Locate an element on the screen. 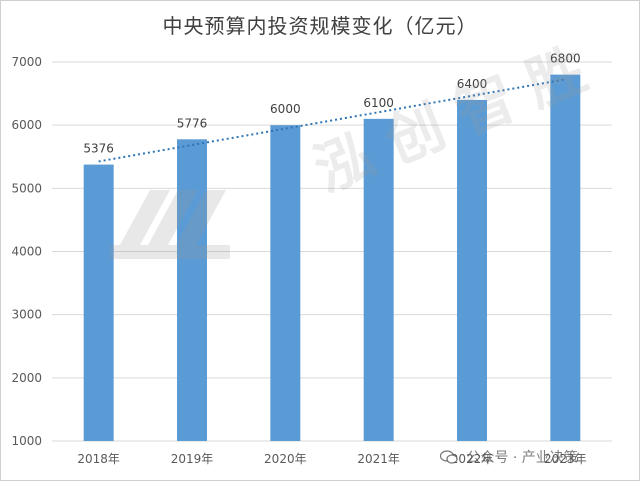 Image resolution: width=640 pixels, height=481 pixels. data-label: 5776 is located at coordinates (192, 123).